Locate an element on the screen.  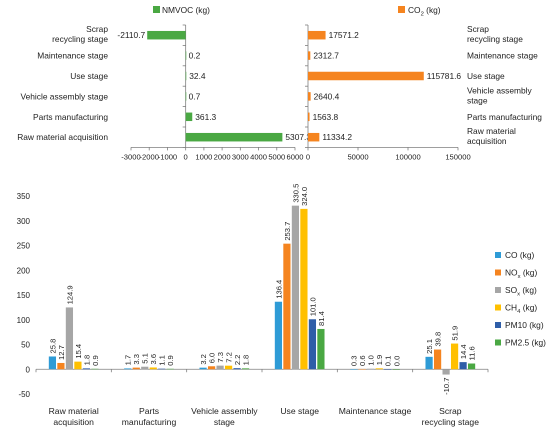
data-label: 324.0 is located at coordinates (304, 196).